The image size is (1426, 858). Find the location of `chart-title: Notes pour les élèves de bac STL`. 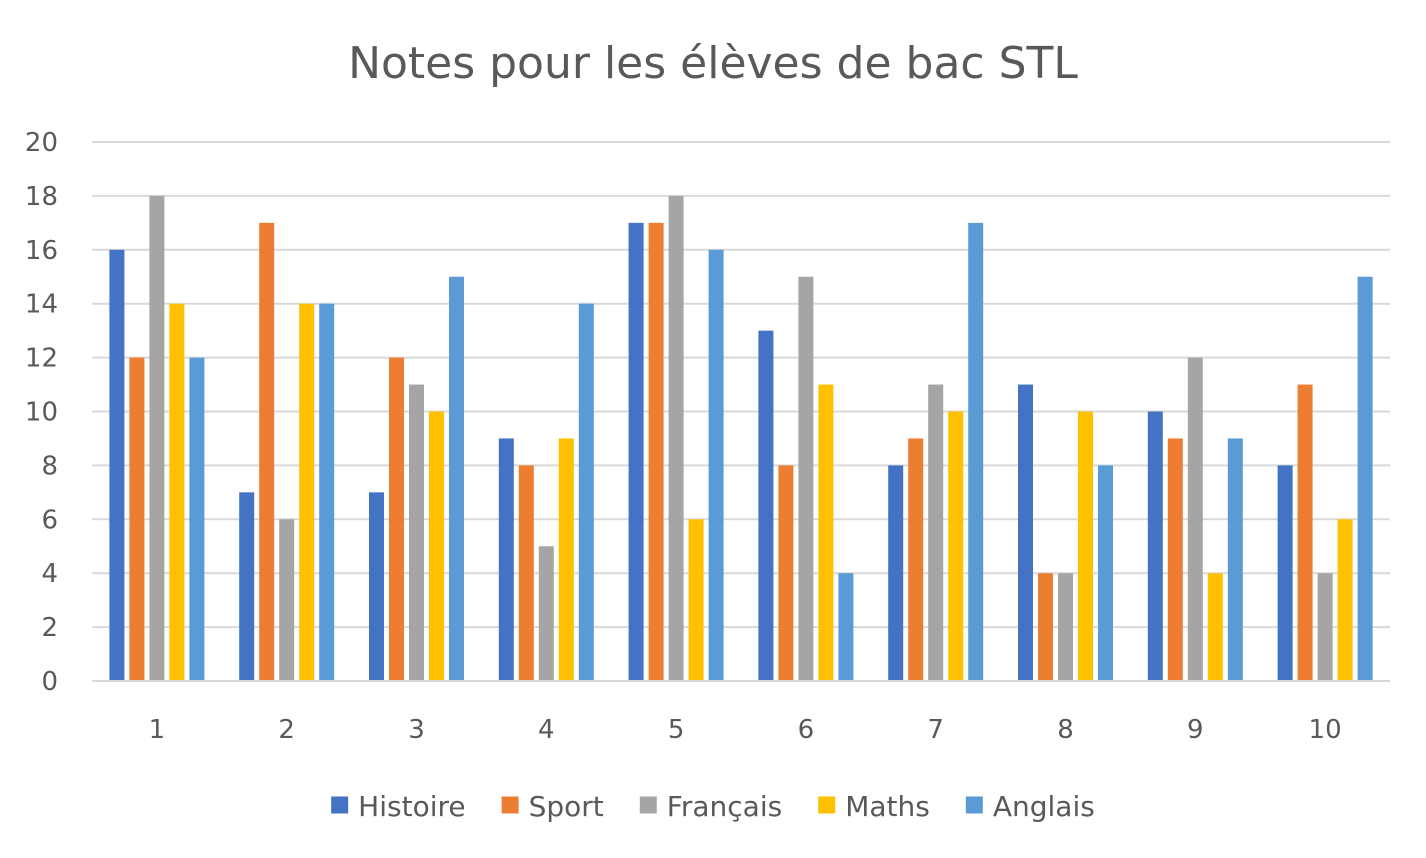

chart-title: Notes pour les élèves de bac STL is located at coordinates (713, 63).